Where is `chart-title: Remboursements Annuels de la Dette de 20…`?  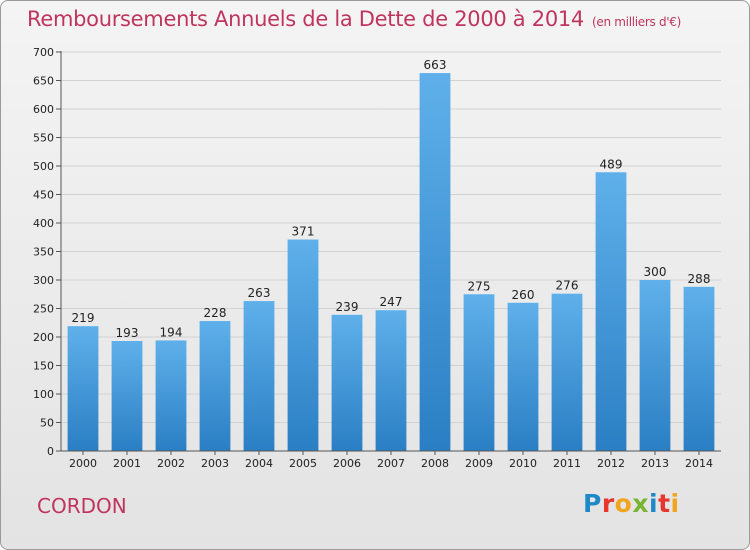
chart-title: Remboursements Annuels de la Dette de 20… is located at coordinates (354, 19).